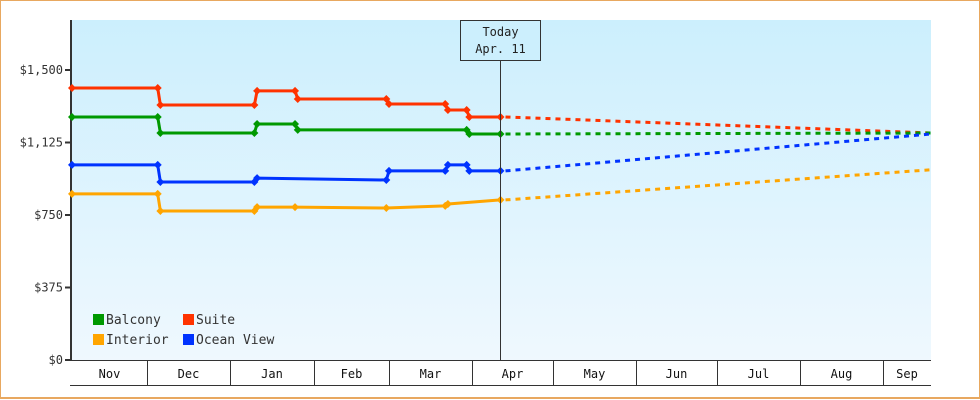  I want to click on series-interior, so click(500, 191).